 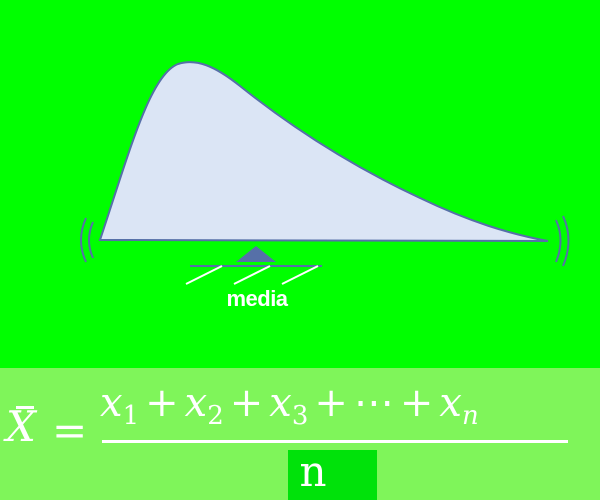 I want to click on term-x2: x2, so click(x=204, y=405).